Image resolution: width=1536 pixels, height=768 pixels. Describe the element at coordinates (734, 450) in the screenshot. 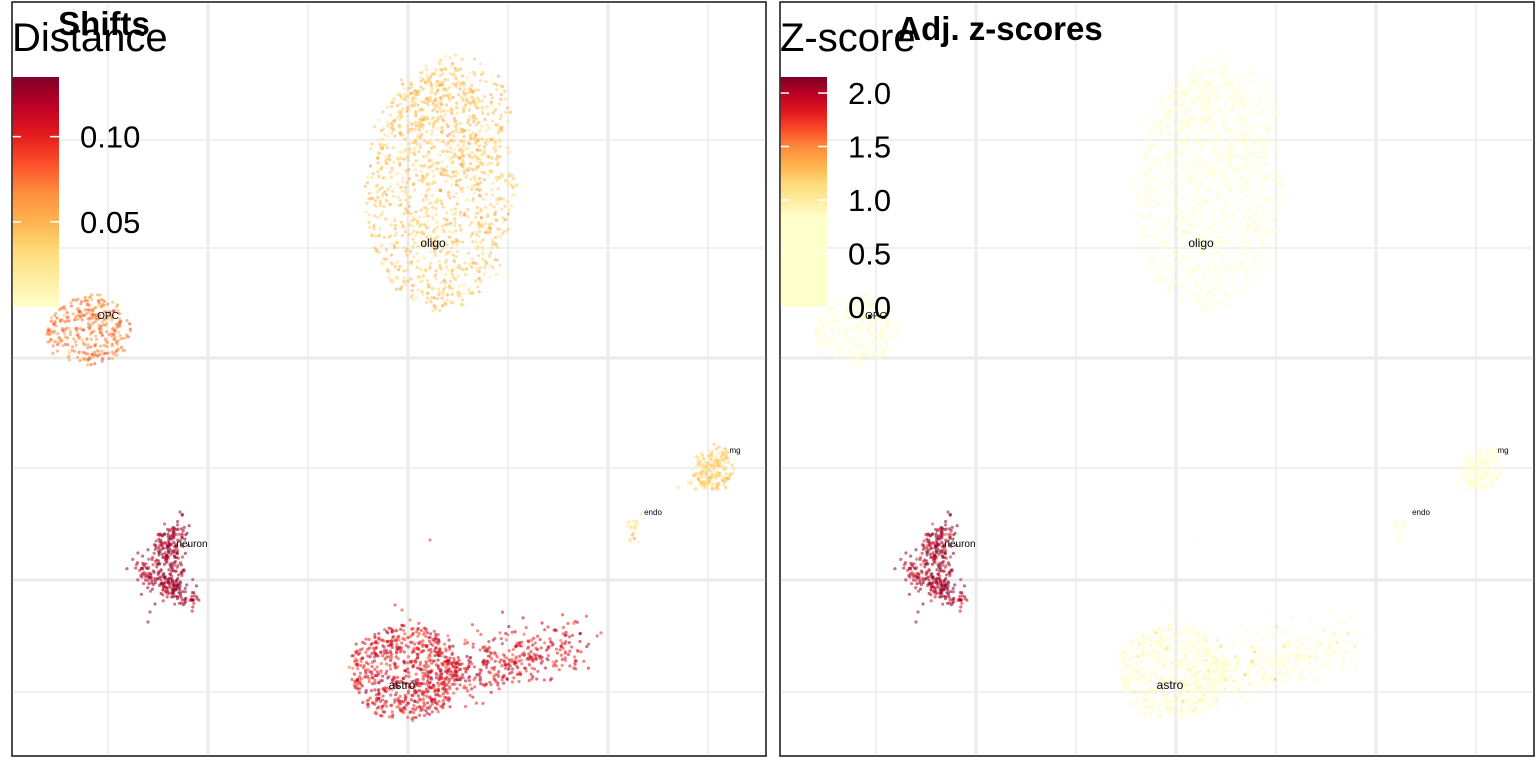

I see `shifts-cluster-label: mg` at that location.